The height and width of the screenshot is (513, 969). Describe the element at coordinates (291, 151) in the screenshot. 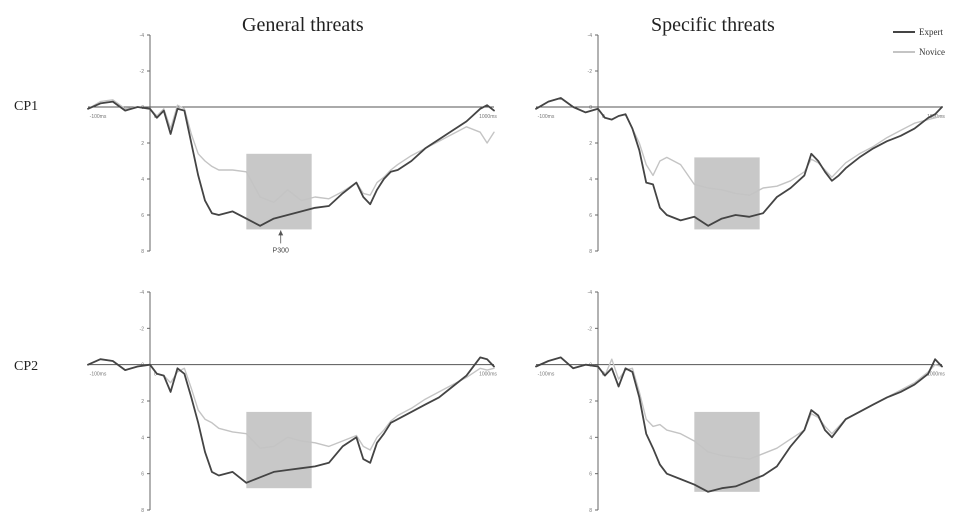

I see `series-novice` at that location.